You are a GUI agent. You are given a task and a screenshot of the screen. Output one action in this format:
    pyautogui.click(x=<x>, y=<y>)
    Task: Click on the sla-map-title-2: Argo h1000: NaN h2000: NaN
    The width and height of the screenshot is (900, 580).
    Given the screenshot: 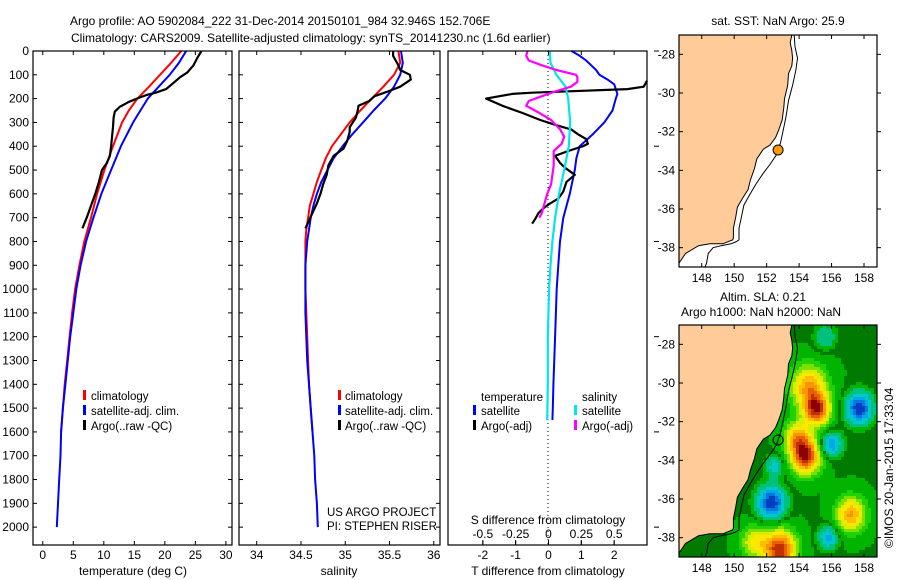 What is the action you would take?
    pyautogui.click(x=761, y=312)
    